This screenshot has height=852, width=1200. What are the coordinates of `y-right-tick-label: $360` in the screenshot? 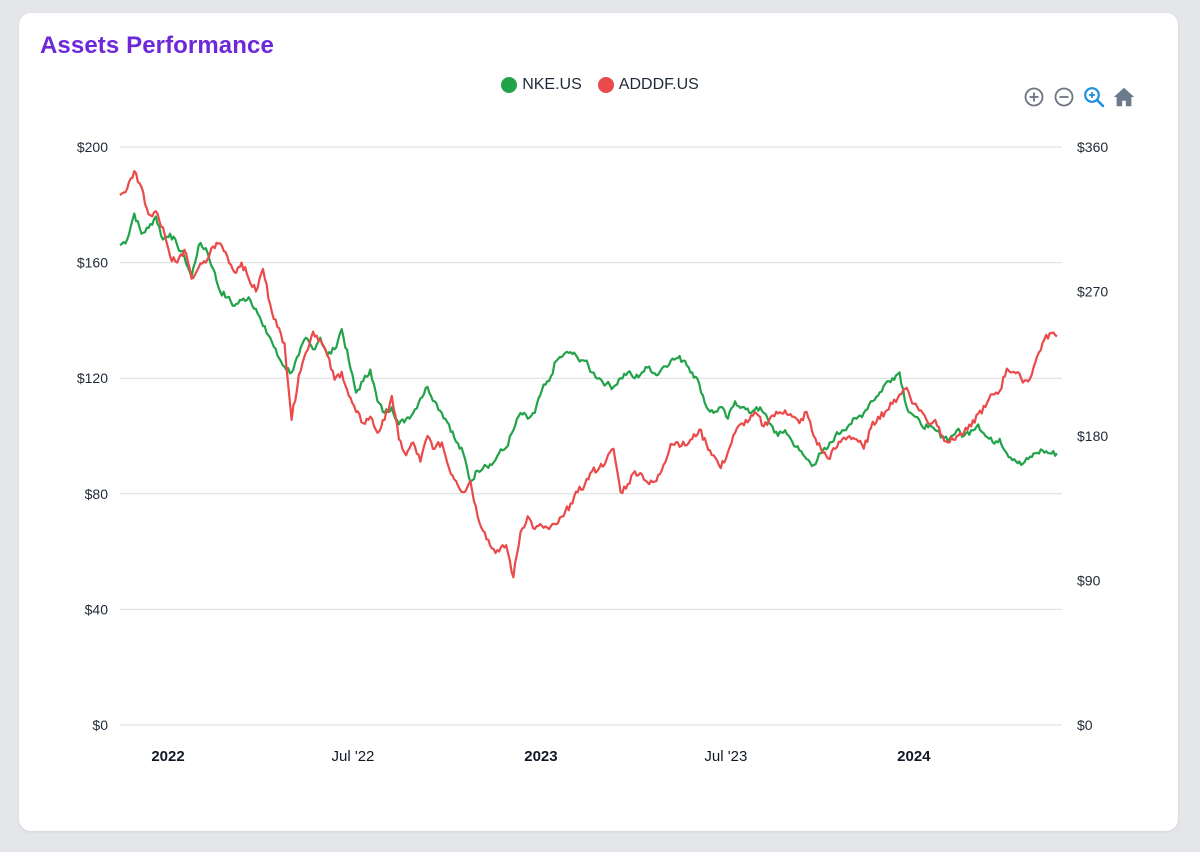 It's located at (1092, 147).